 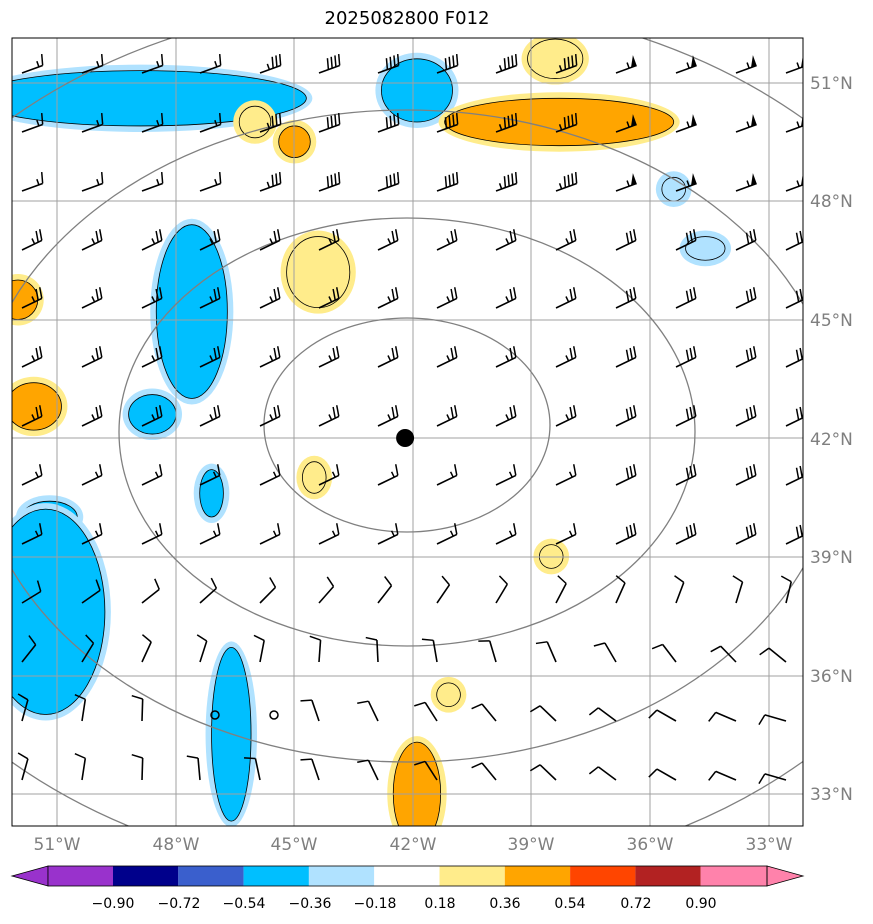 I want to click on colorbar-tick-label: 0.72, so click(x=635, y=904).